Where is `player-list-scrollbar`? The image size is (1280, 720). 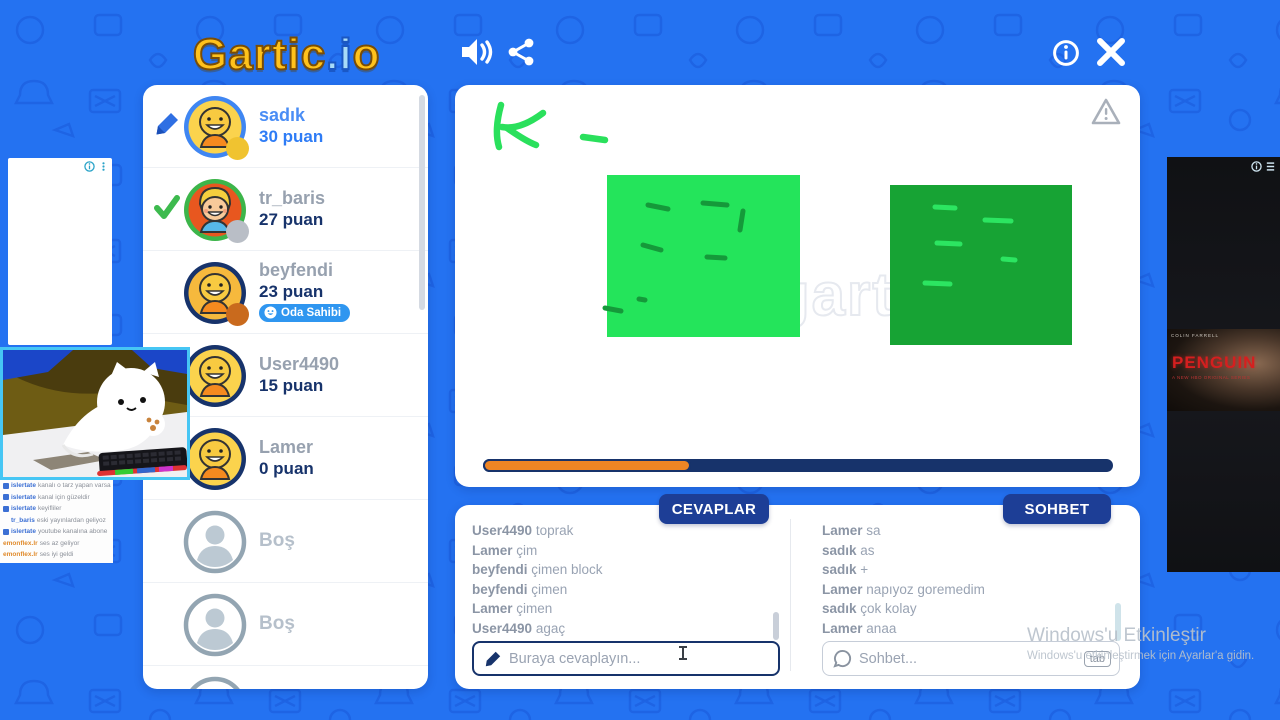
player-list-scrollbar is located at coordinates (422, 202).